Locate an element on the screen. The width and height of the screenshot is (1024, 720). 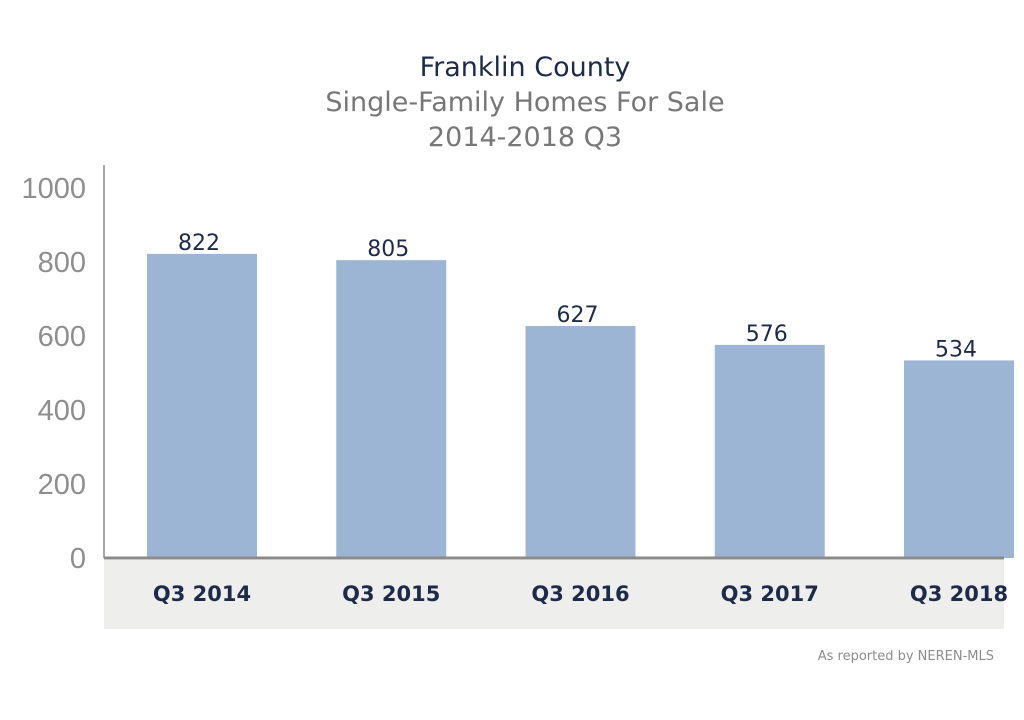
chart-subtitle: Single-Family Homes For Sale is located at coordinates (525, 102).